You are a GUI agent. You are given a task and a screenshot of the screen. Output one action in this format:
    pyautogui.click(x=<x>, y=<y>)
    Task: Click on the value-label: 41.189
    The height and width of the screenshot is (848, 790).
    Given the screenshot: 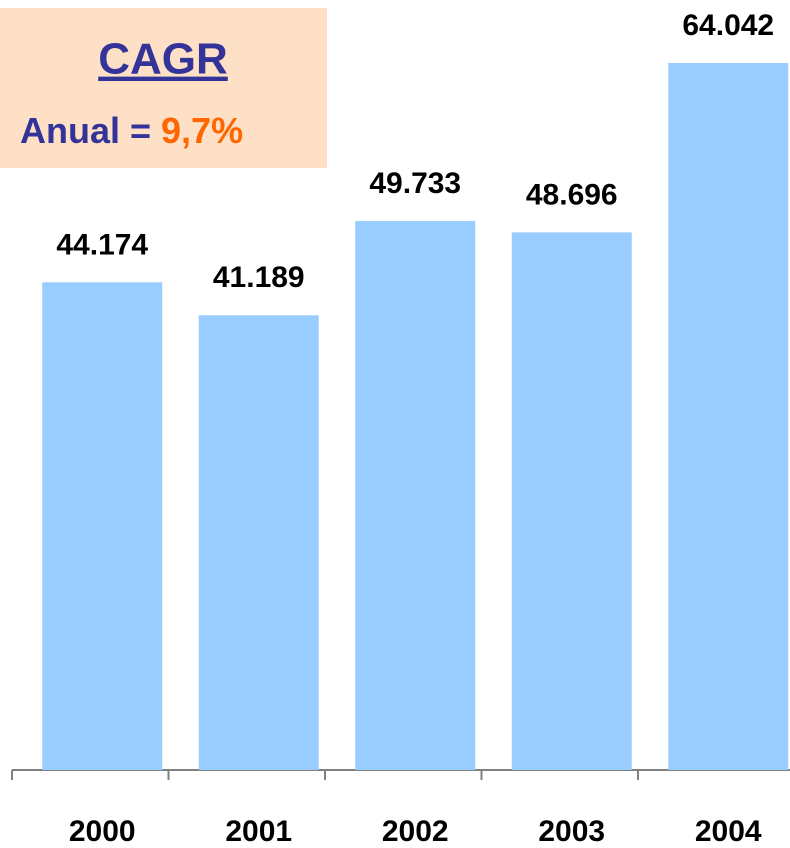 What is the action you would take?
    pyautogui.click(x=259, y=277)
    